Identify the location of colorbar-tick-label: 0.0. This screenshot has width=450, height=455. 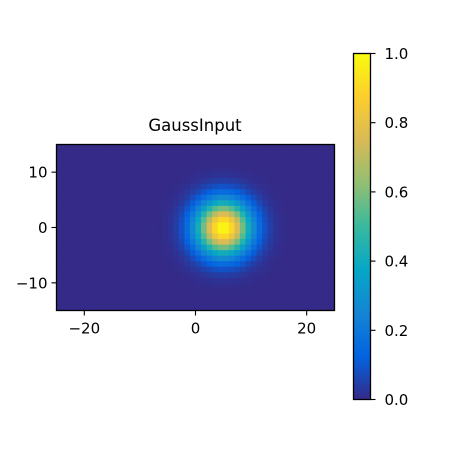
(397, 400).